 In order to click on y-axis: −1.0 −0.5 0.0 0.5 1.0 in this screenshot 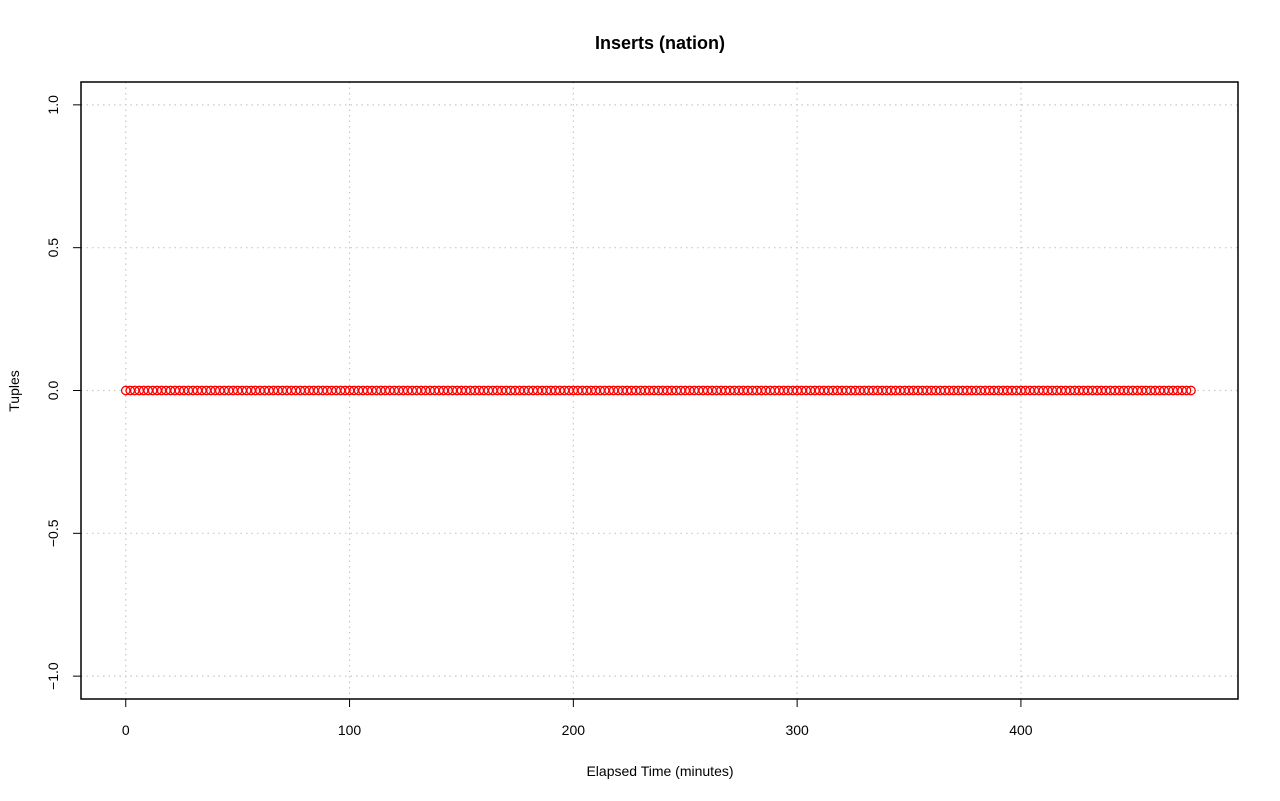, I will do `click(63, 392)`.